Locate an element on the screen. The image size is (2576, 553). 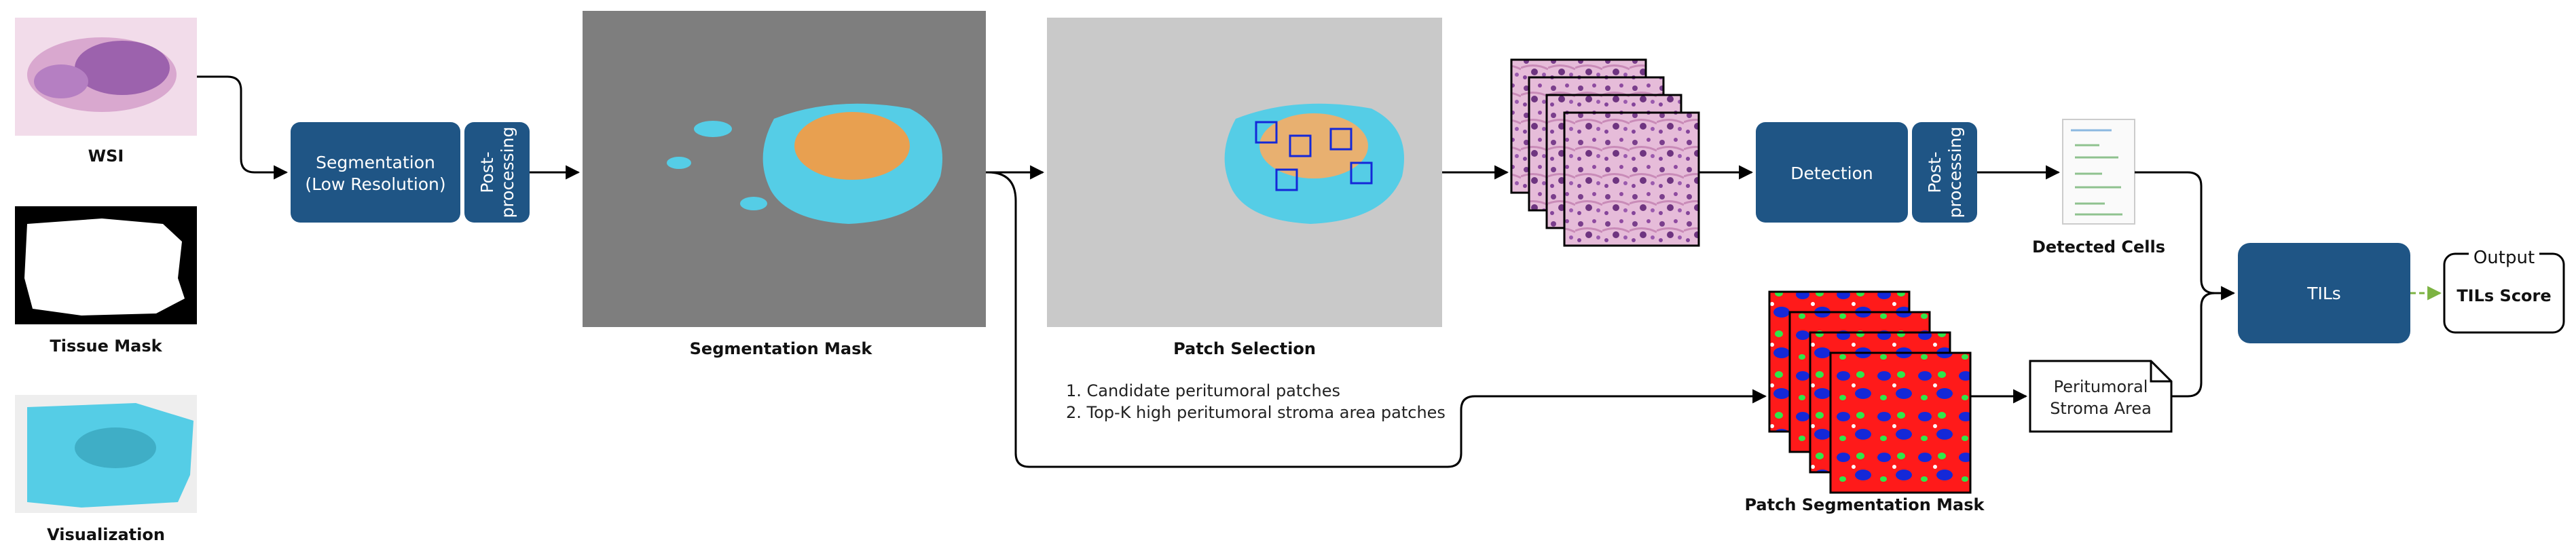
detection-box-label: Detection is located at coordinates (1831, 173).